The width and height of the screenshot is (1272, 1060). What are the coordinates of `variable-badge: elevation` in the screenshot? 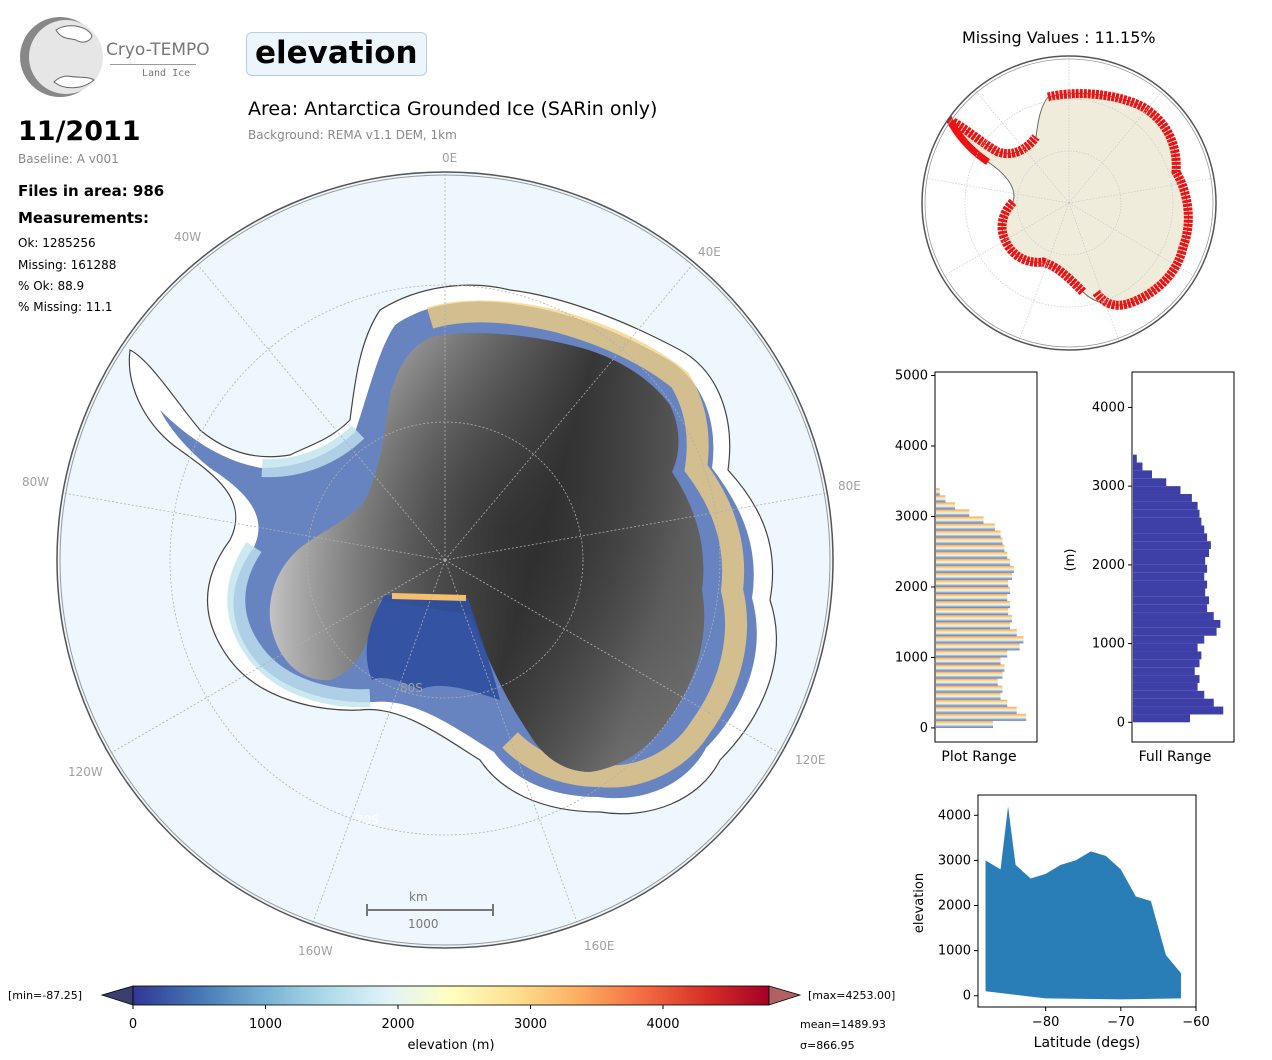 It's located at (336, 54).